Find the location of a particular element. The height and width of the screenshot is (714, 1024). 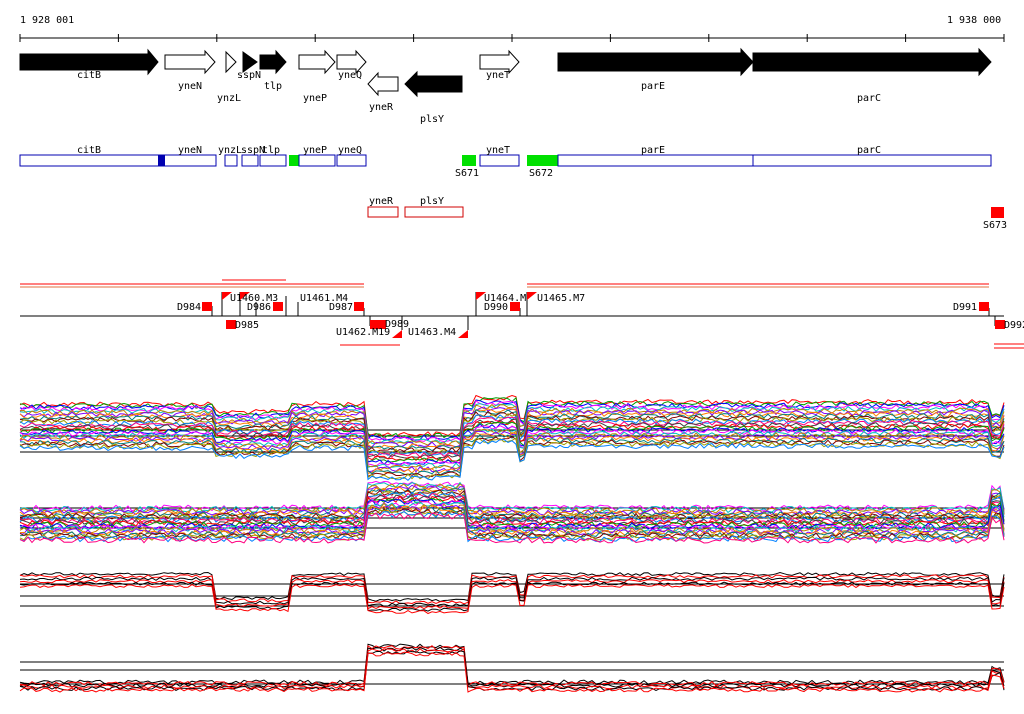

site-s672-mark is located at coordinates (542, 160).